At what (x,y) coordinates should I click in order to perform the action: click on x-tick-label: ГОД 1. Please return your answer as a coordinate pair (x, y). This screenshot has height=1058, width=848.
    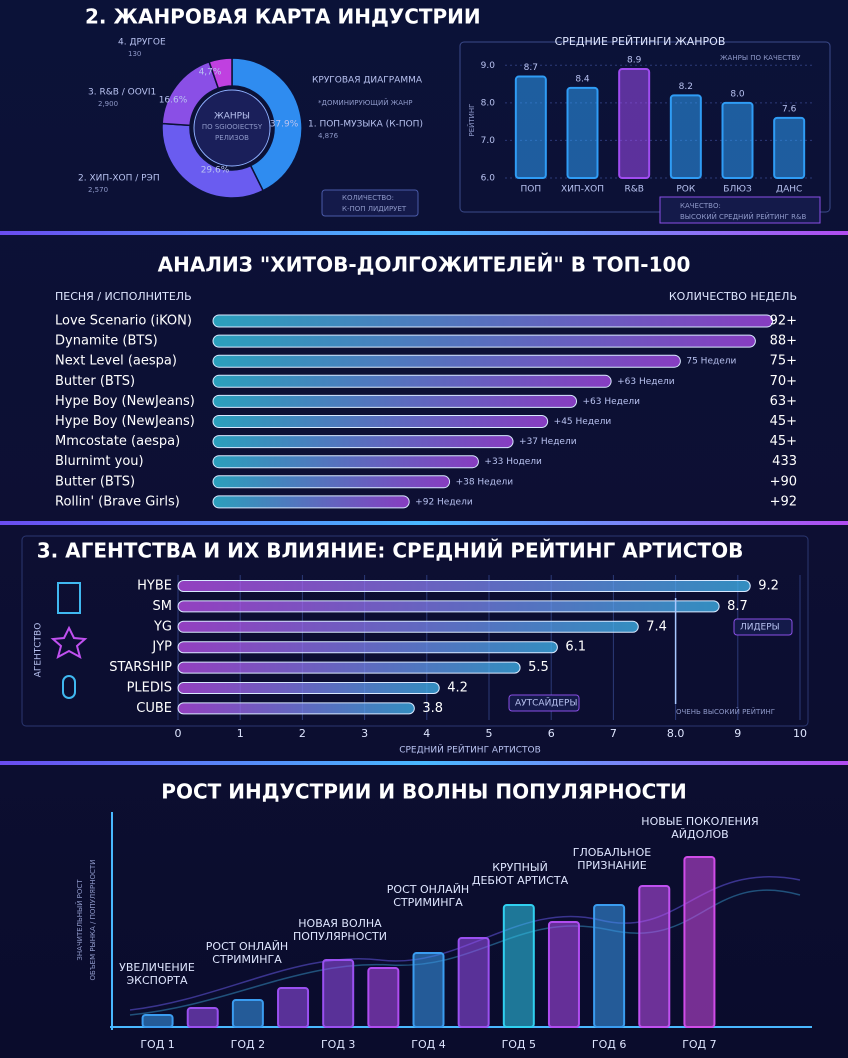
    Looking at the image, I should click on (157, 1044).